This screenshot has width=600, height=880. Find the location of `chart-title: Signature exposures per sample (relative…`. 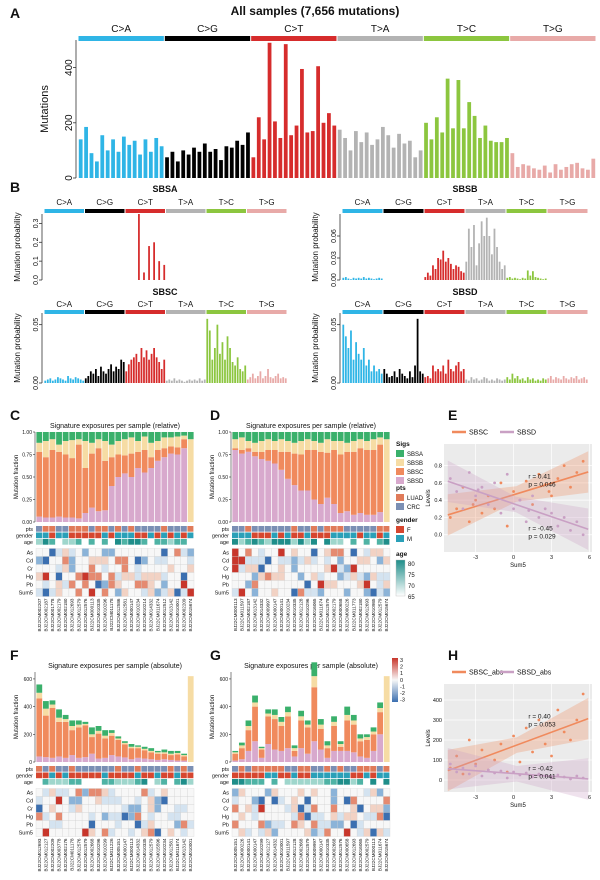

chart-title: Signature exposures per sample (relative… is located at coordinates (115, 426).